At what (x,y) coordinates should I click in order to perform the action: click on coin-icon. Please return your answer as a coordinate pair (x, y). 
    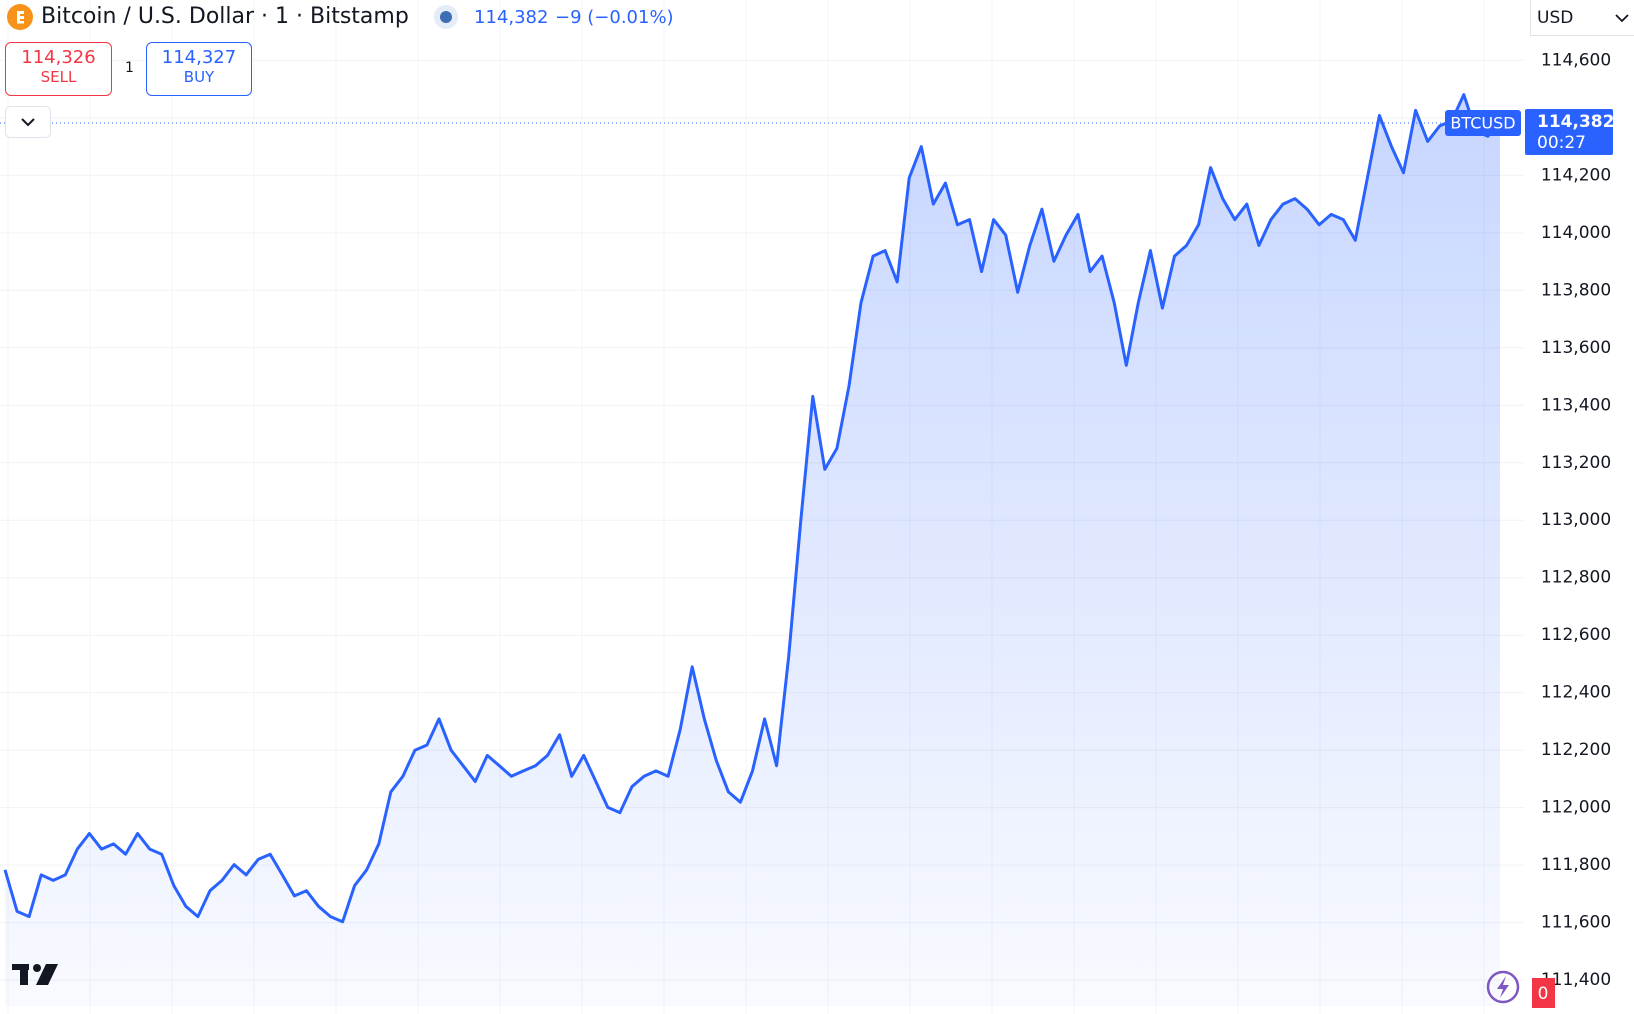
    Looking at the image, I should click on (20, 17).